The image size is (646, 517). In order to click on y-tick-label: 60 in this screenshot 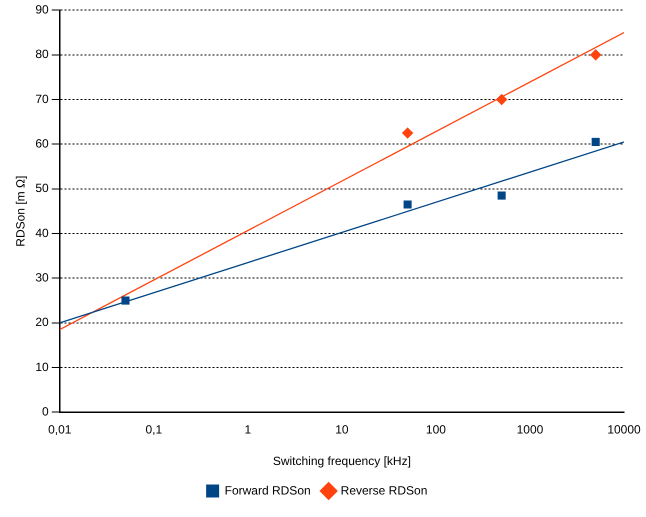, I will do `click(42, 143)`.